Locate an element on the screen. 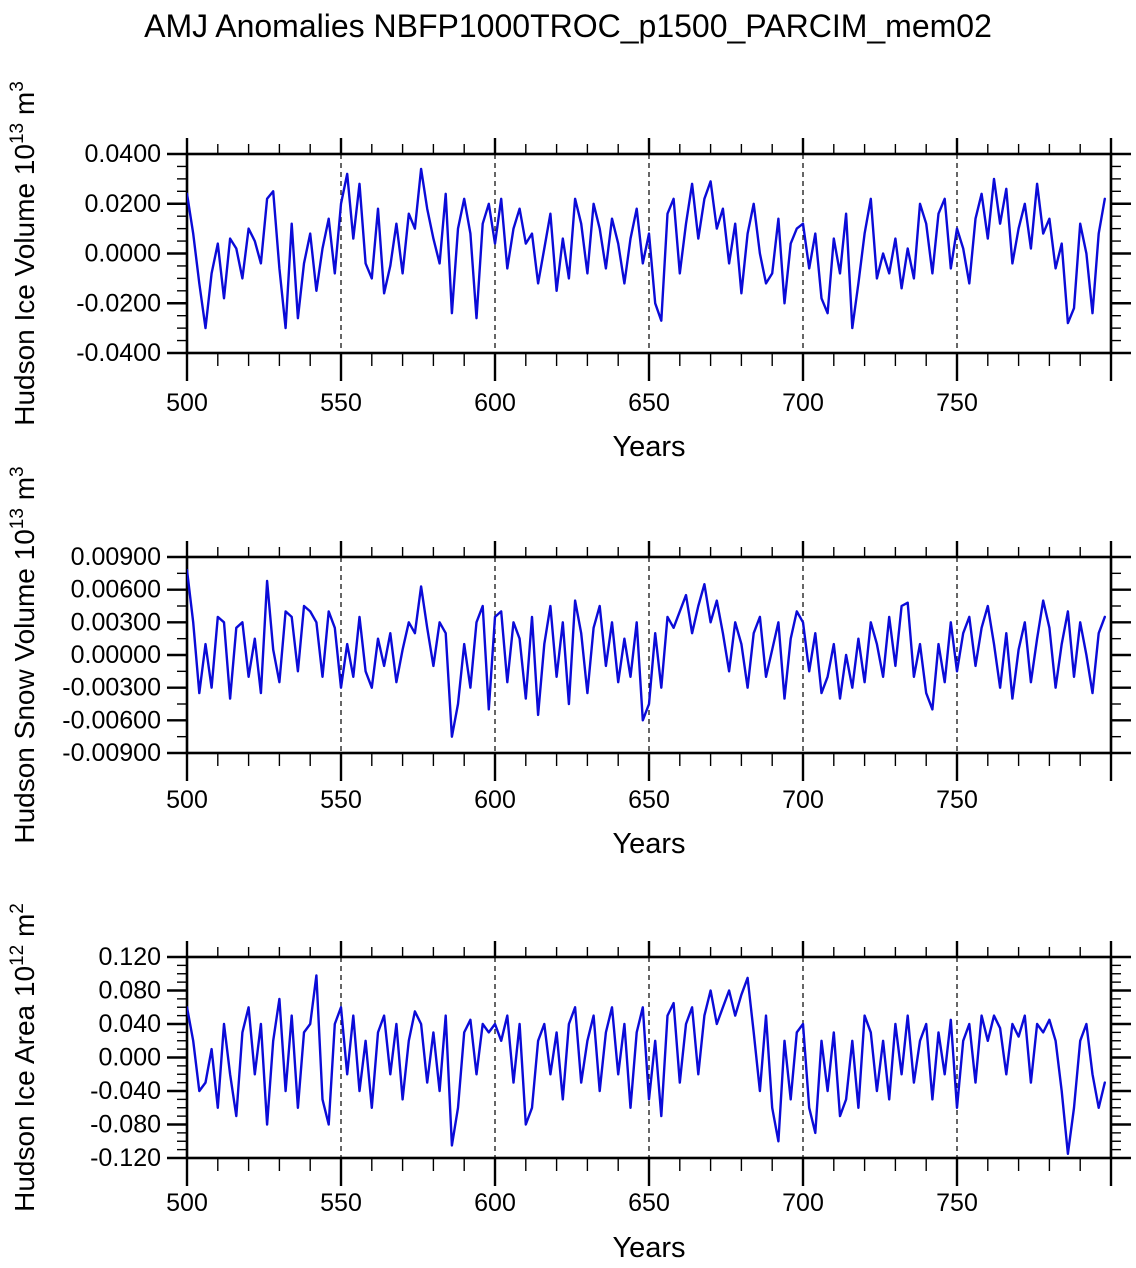 The width and height of the screenshot is (1136, 1268). y-tick-label: 0.00300 is located at coordinates (116, 622).